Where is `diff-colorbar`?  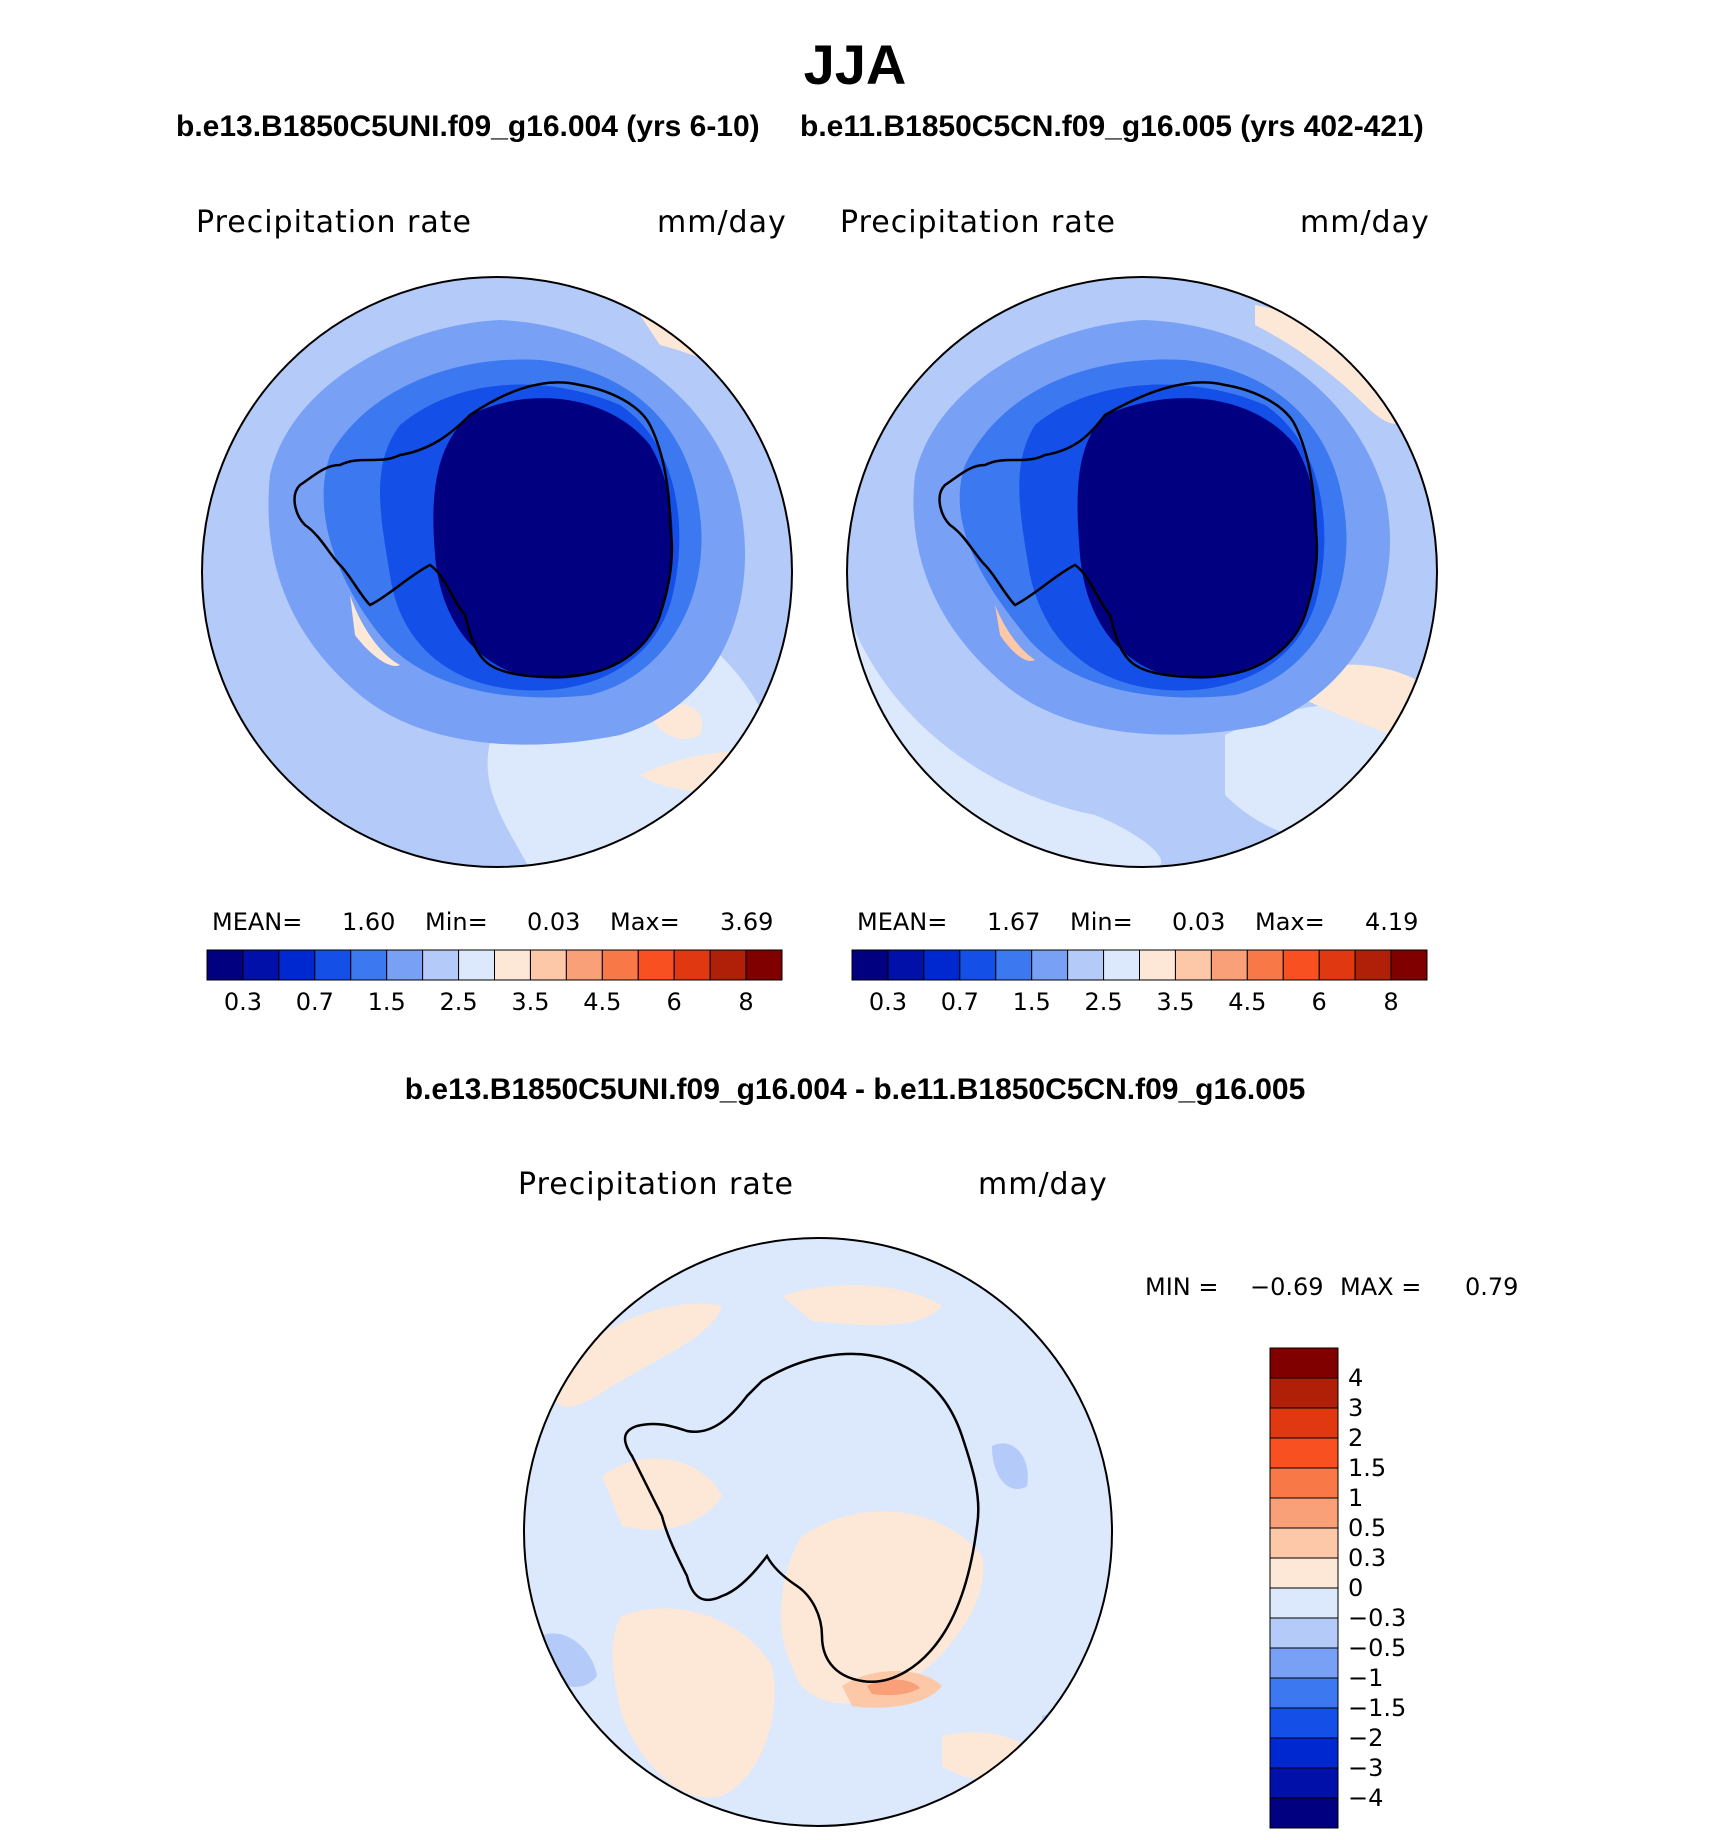 diff-colorbar is located at coordinates (1304, 1588).